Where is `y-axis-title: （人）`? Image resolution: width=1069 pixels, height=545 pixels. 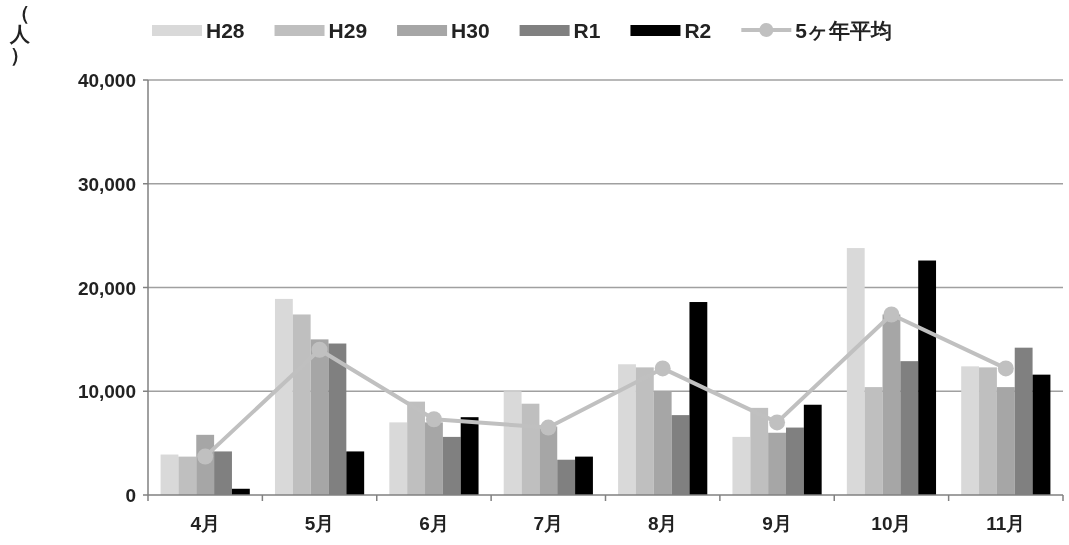 y-axis-title: （人） is located at coordinates (20, 34).